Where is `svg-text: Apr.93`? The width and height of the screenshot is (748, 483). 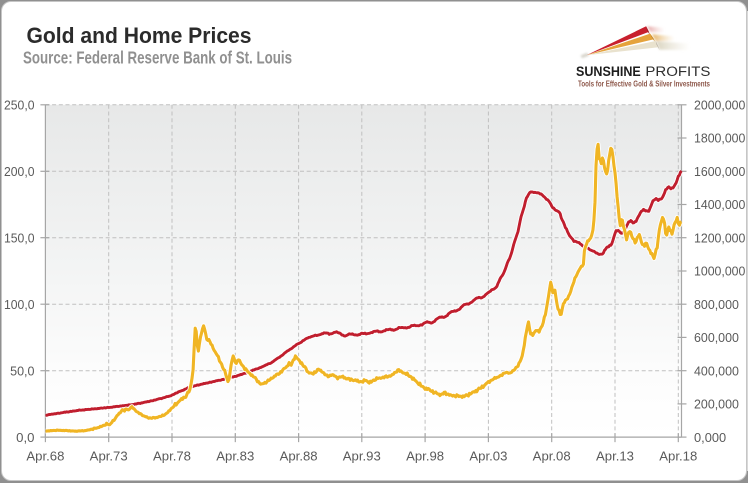
svg-text: Apr.93 is located at coordinates (362, 455).